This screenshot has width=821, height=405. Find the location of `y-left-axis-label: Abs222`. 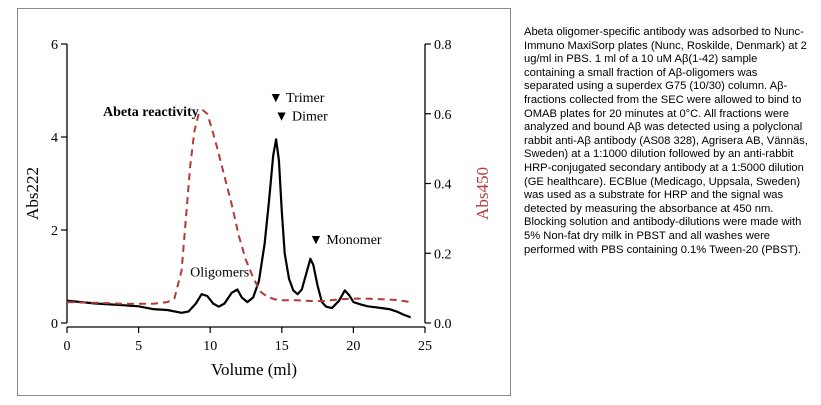

y-left-axis-label: Abs222 is located at coordinates (32, 193).